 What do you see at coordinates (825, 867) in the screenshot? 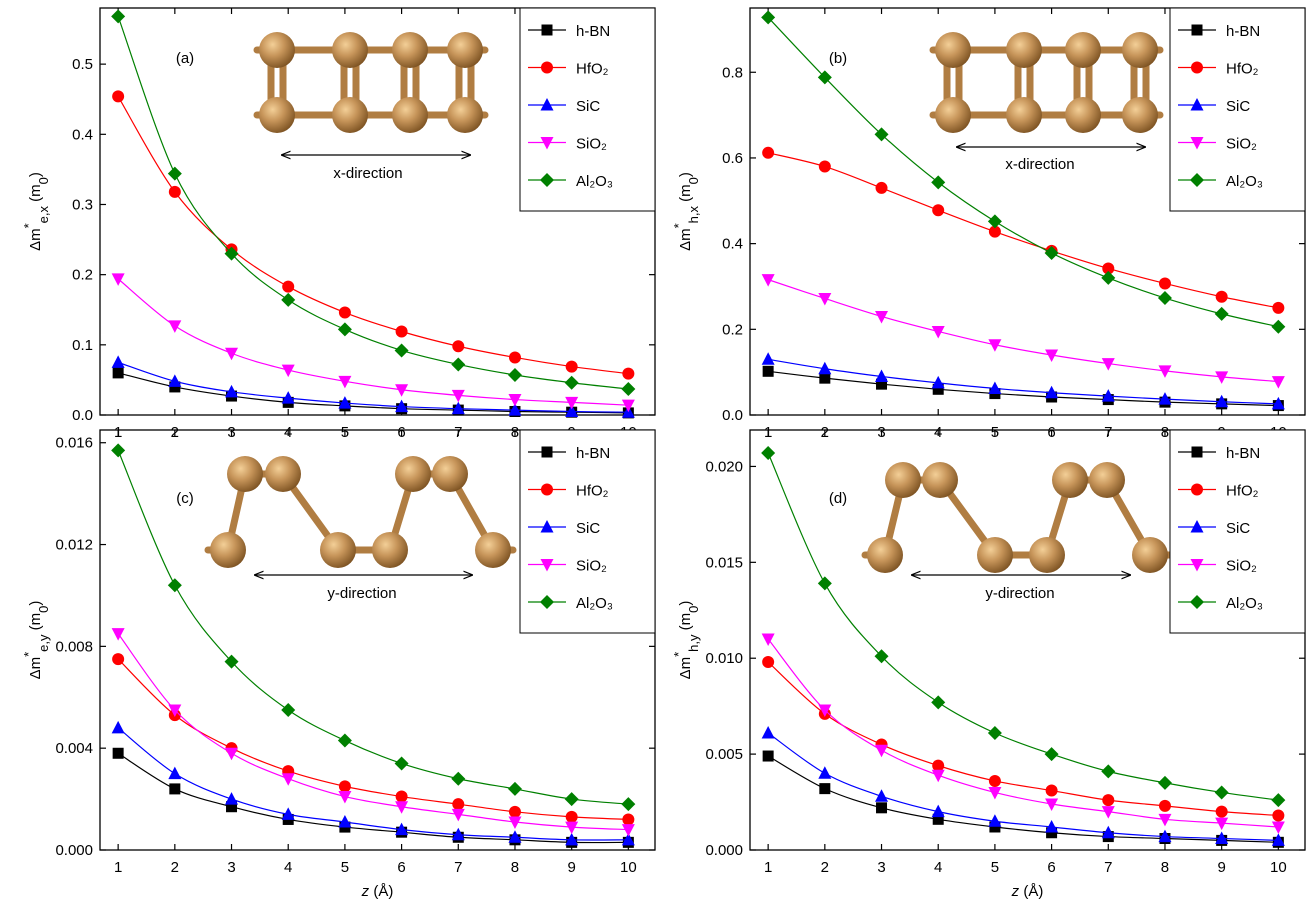
I see `x-tick-label: 2` at bounding box center [825, 867].